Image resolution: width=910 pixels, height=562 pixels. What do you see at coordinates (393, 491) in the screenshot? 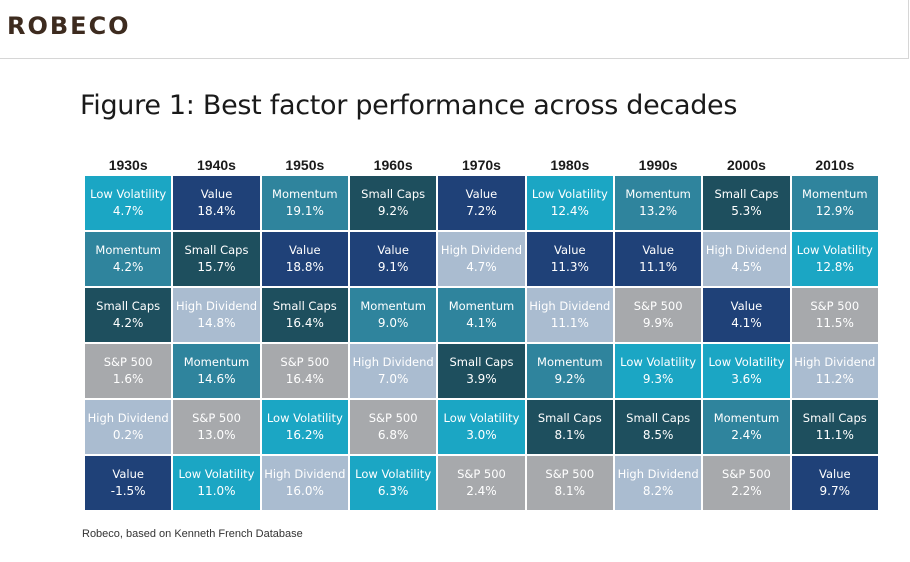
I see `factor-return: 6.3%` at bounding box center [393, 491].